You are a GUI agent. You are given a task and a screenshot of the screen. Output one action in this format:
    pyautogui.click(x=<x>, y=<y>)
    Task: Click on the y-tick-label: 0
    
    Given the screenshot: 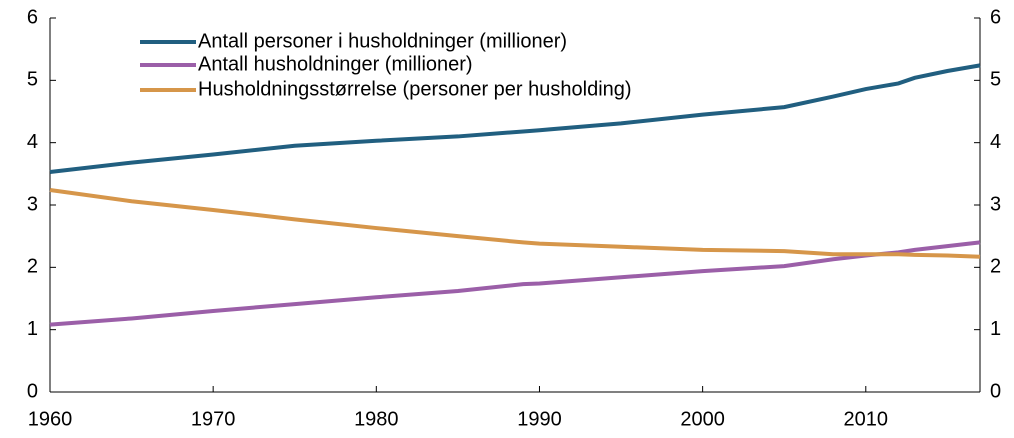 What is the action you would take?
    pyautogui.click(x=32, y=391)
    